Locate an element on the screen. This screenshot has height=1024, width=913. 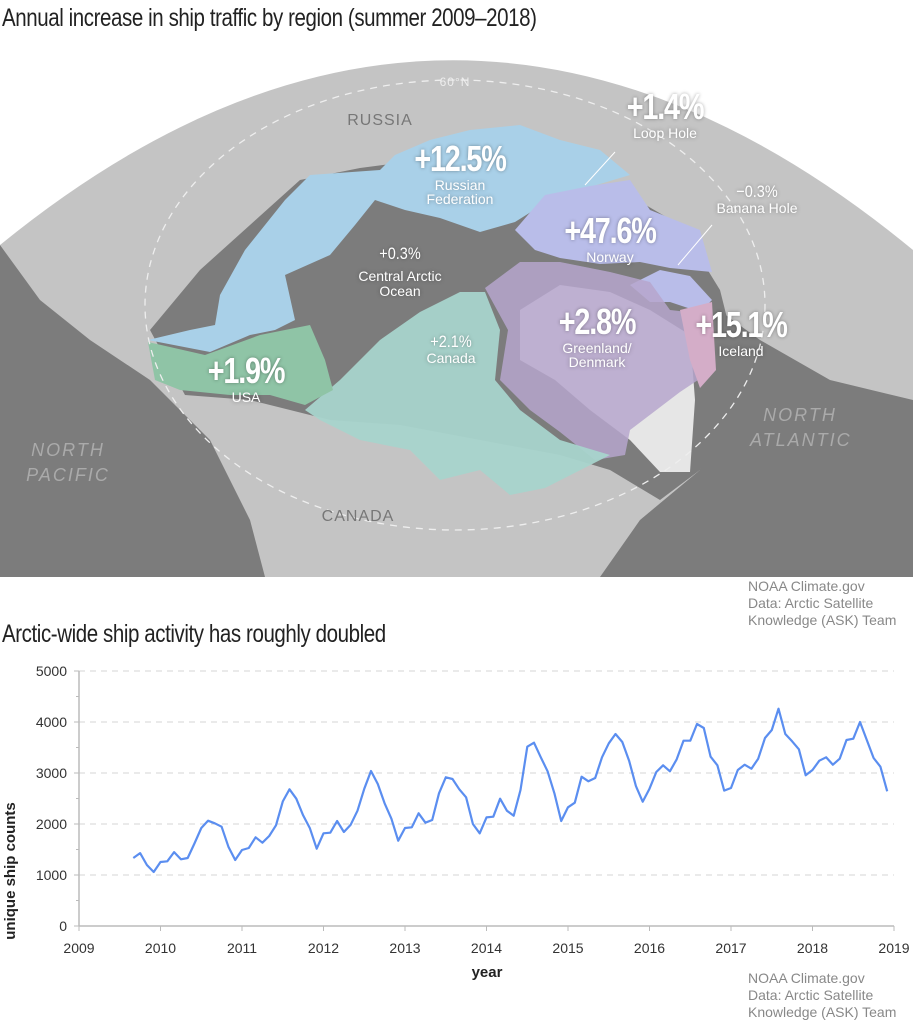
label-banana-hole: −0.3% Banana Hole is located at coordinates (757, 199).